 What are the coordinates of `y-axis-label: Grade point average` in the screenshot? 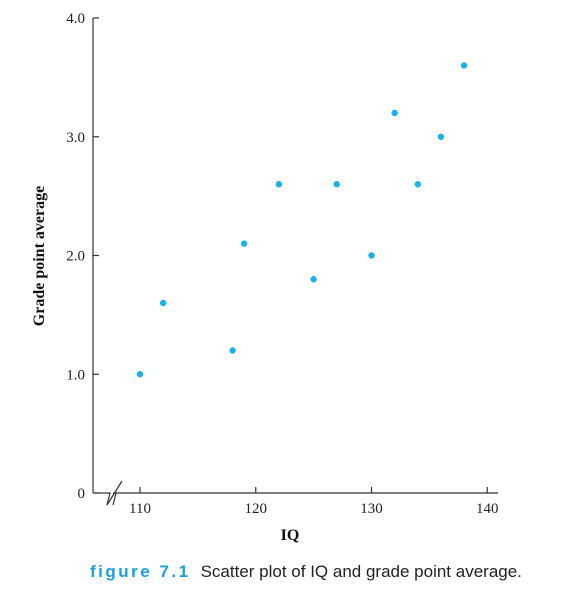 It's located at (39, 256).